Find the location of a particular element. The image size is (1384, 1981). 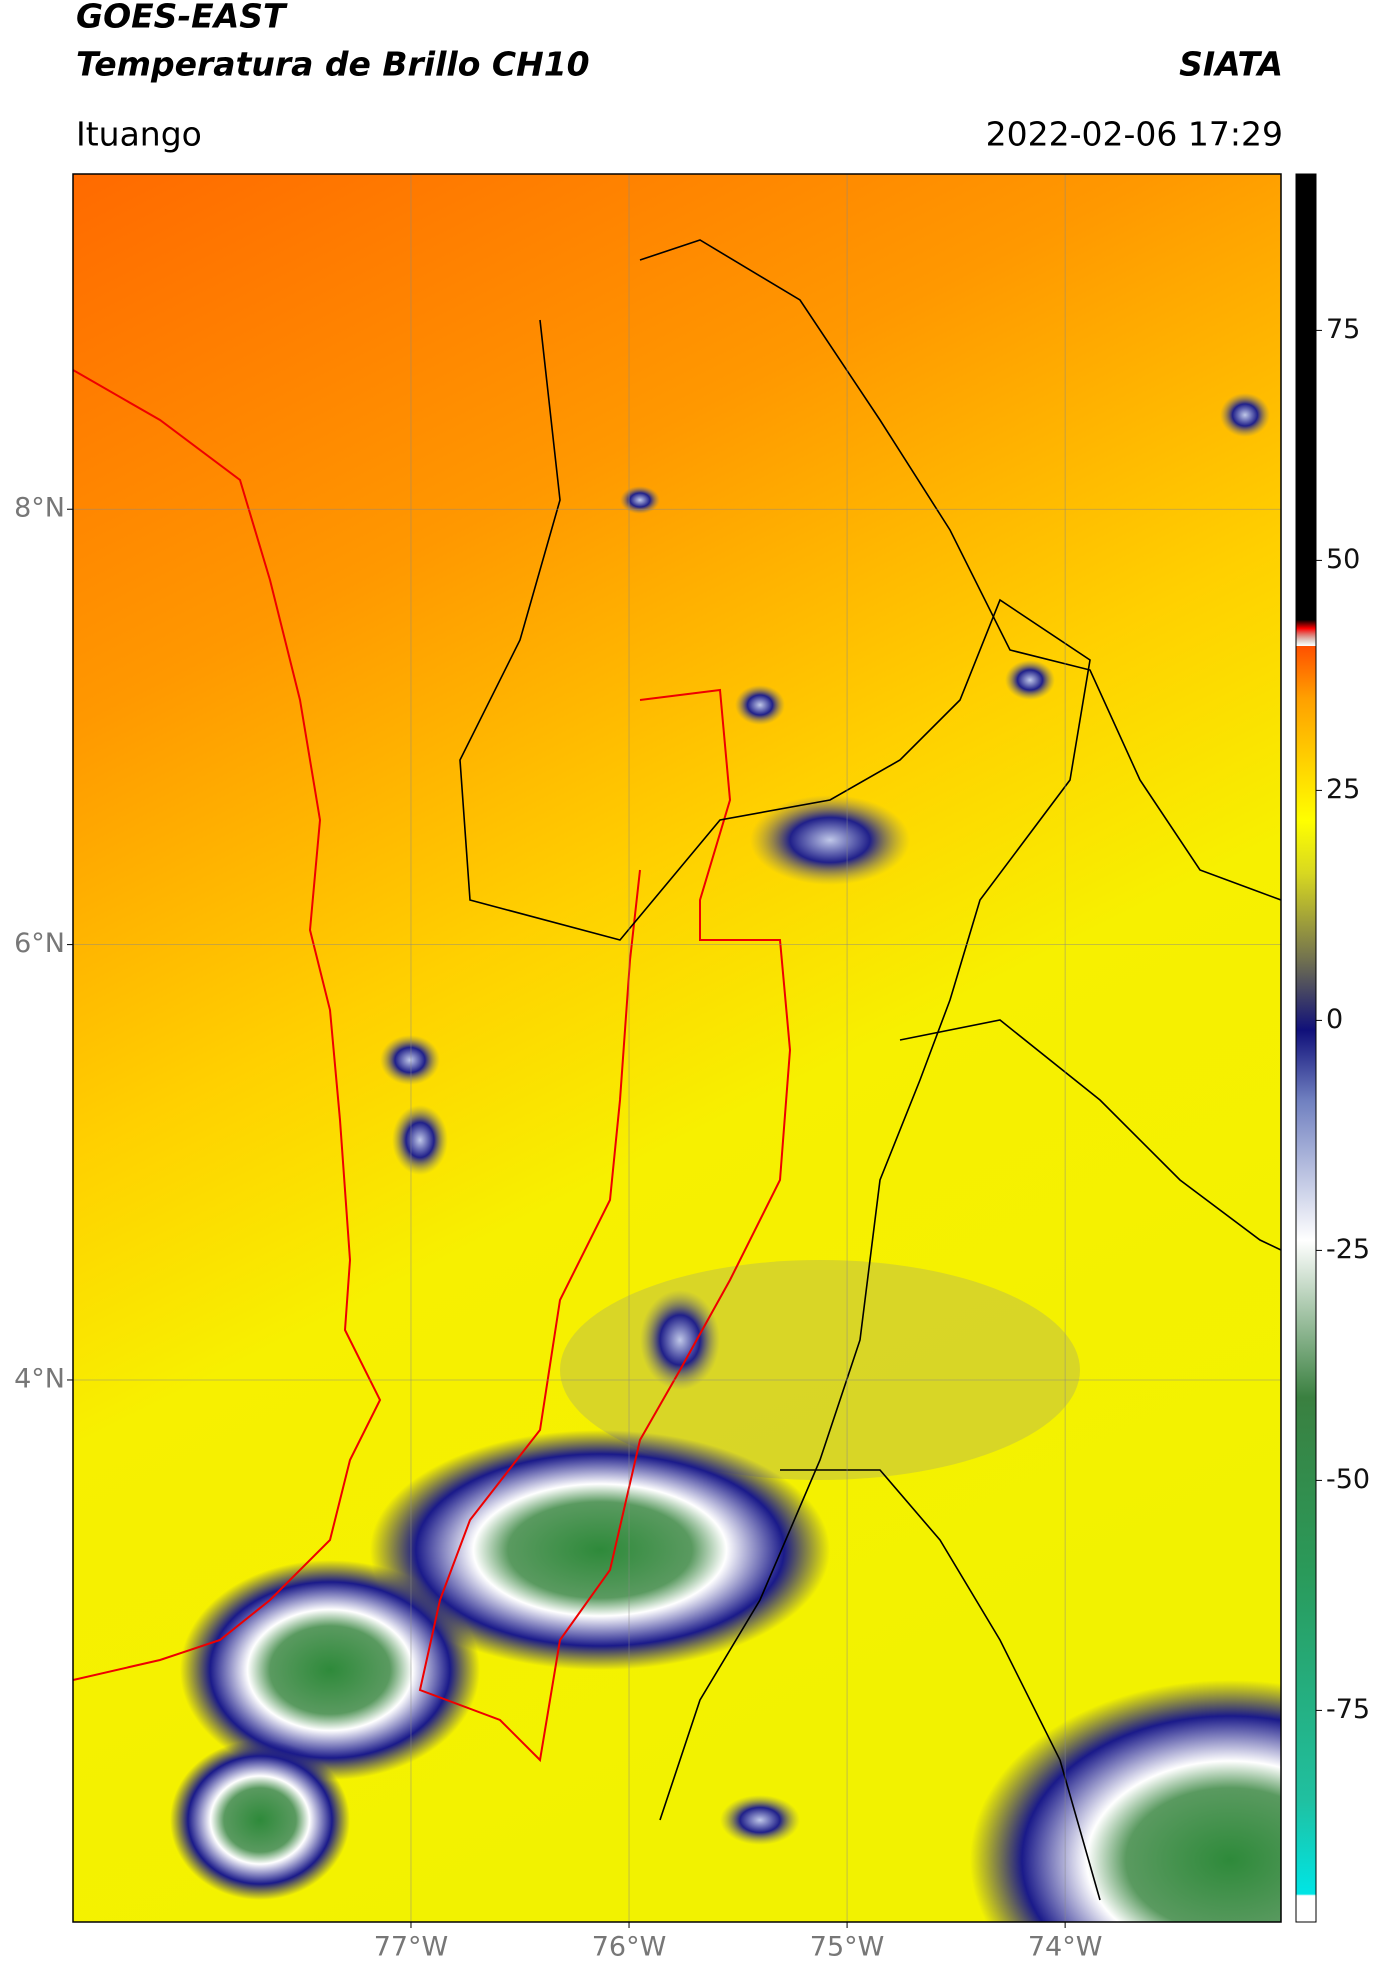

source: SIATA is located at coordinates (1231, 64).